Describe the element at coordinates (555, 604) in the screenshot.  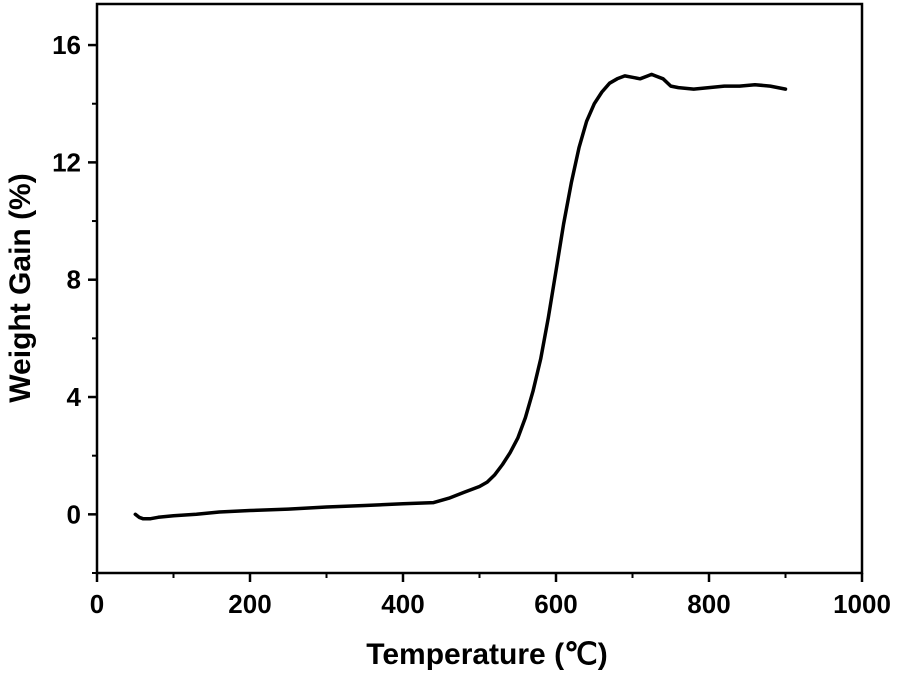
I see `x-tick-label: 600` at that location.